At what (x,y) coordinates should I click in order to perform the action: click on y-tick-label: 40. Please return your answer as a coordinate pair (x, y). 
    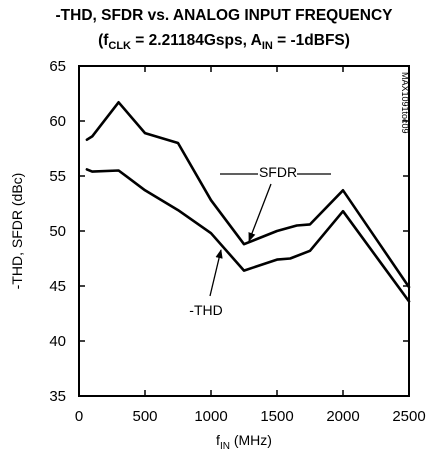
    Looking at the image, I should click on (57, 341).